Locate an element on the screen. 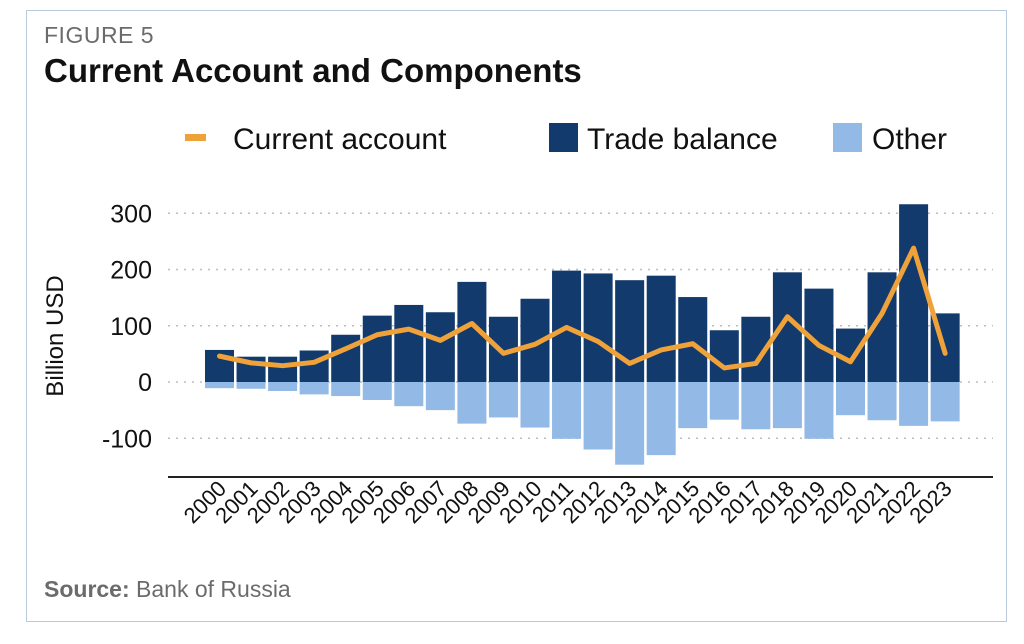 The width and height of the screenshot is (1024, 644). line-current-account is located at coordinates (582, 308).